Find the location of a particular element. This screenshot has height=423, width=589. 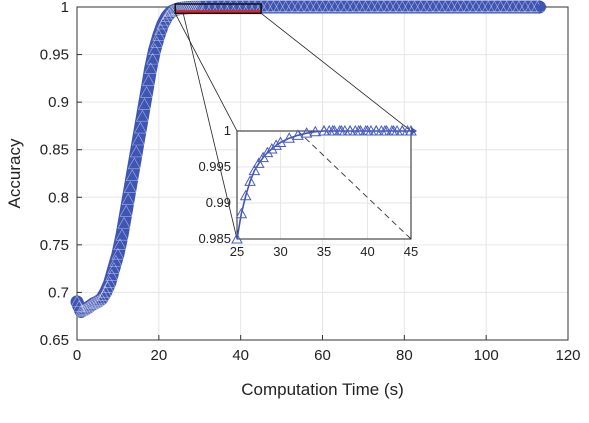

inset-x-tick-label: 25 is located at coordinates (237, 251).